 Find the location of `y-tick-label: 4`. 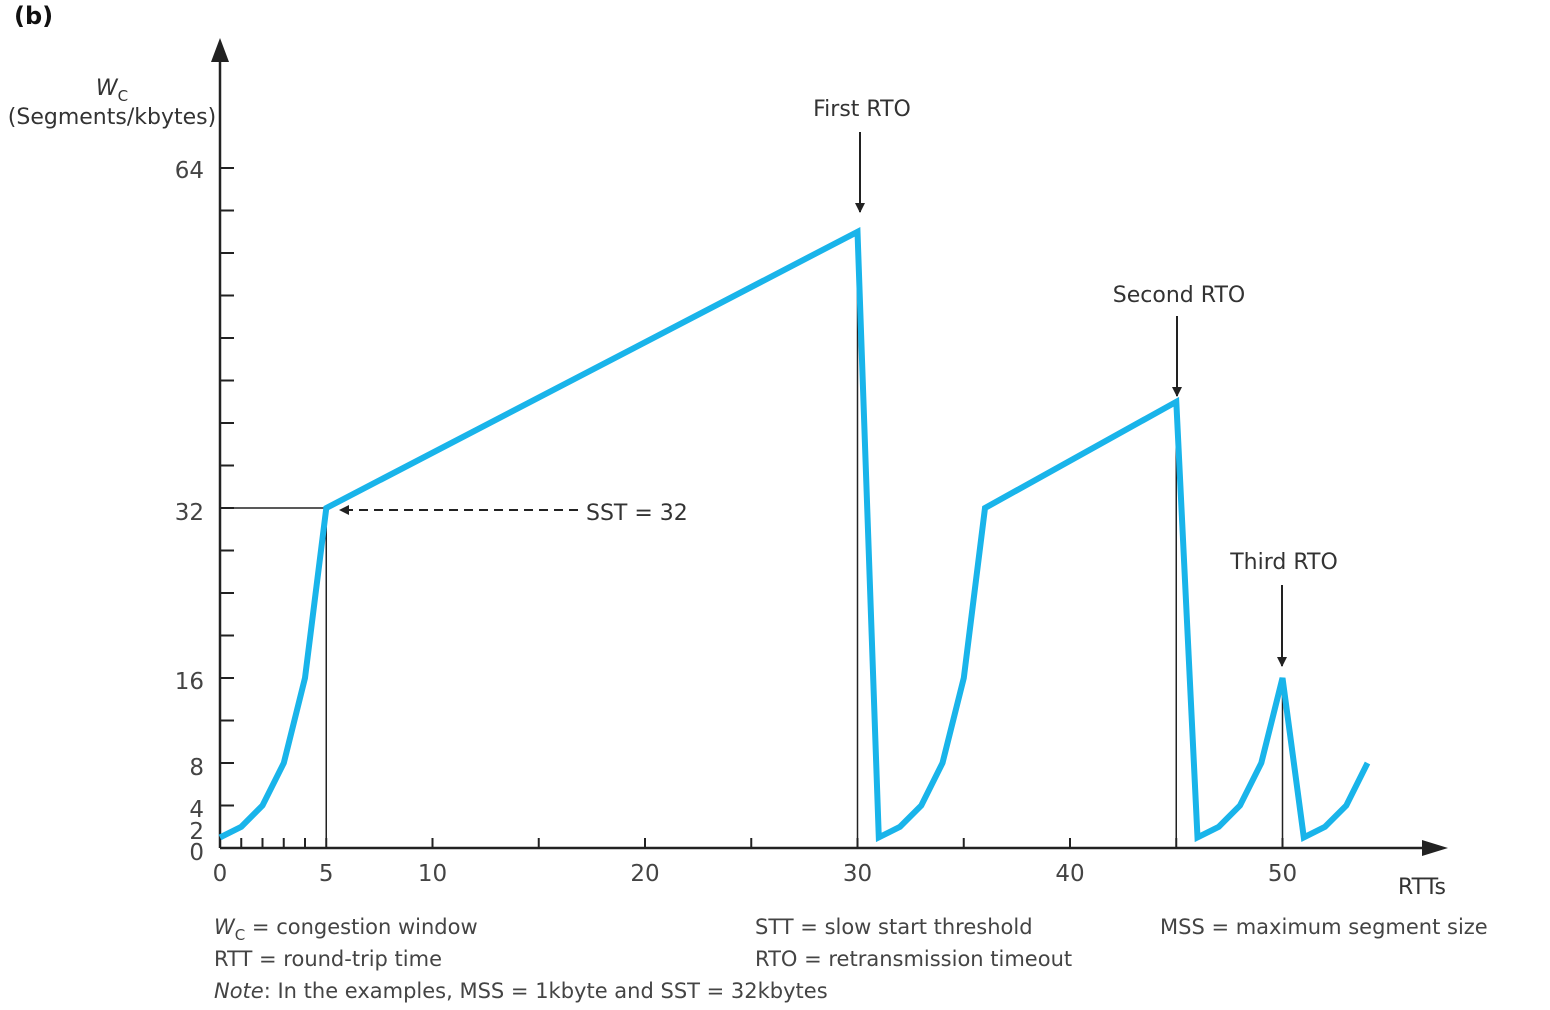

y-tick-label: 4 is located at coordinates (196, 810).